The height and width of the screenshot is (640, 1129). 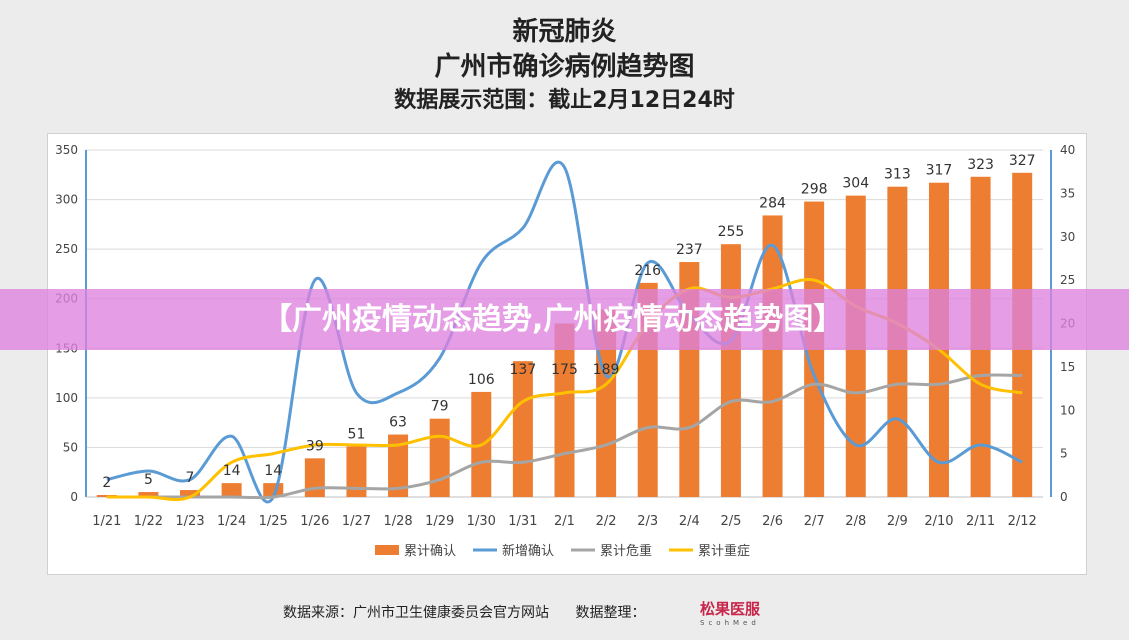 I want to click on legend-swatch, so click(x=387, y=550).